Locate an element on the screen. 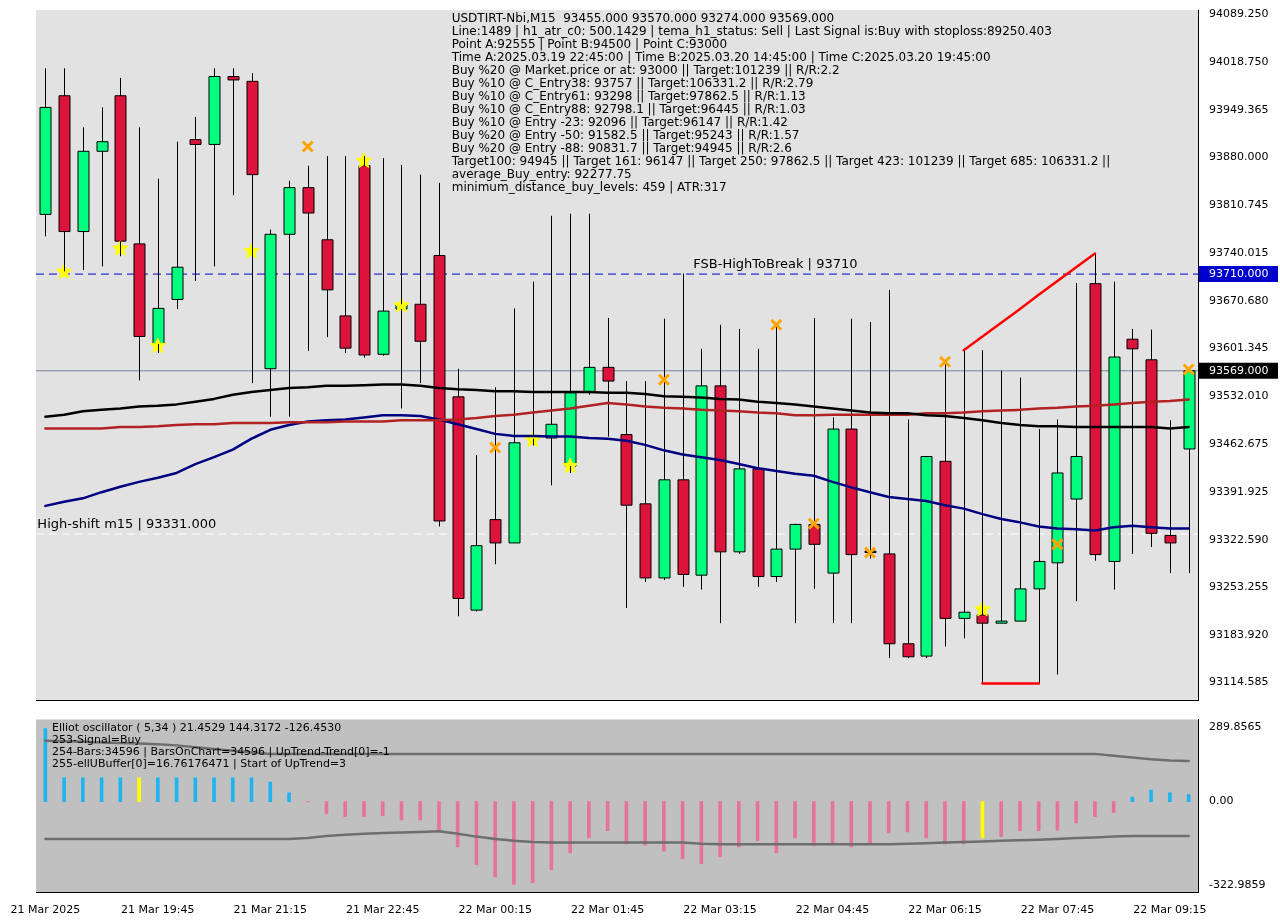 The height and width of the screenshot is (920, 1280). ref-line-label: FSB-HighToBreak | 93710 is located at coordinates (775, 263).